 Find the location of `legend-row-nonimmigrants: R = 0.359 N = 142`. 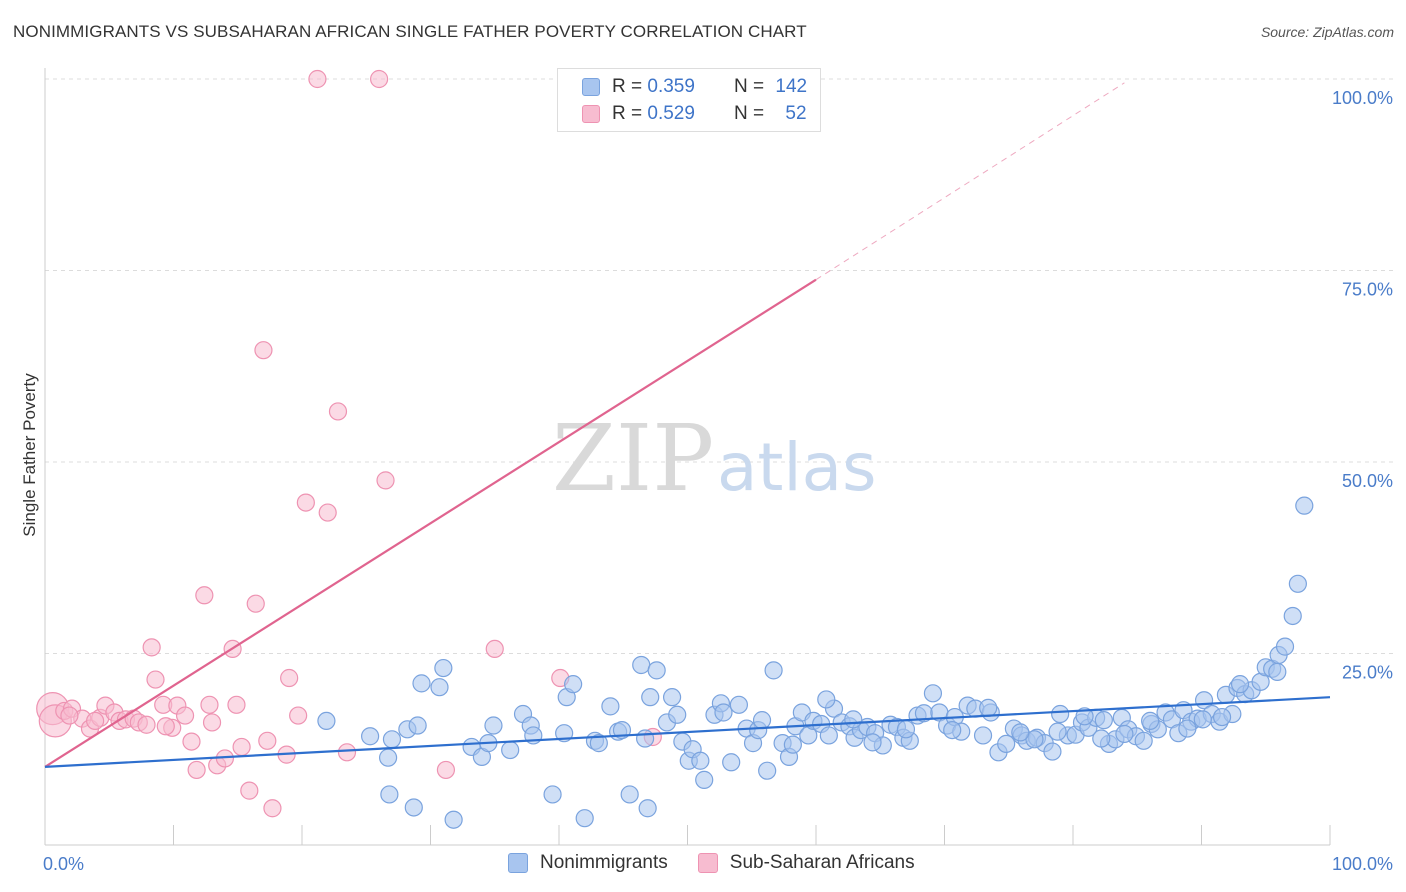

legend-row-nonimmigrants: R = 0.359 N = 142 is located at coordinates (694, 87).